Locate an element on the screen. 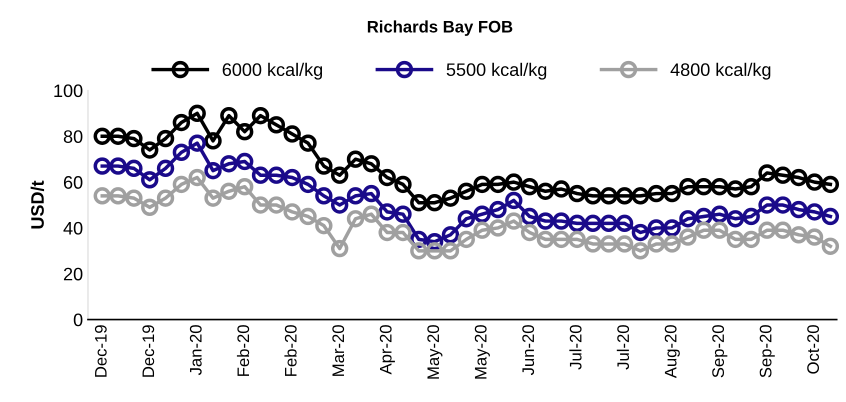 The image size is (846, 402). x-tick-label: Mar-20 is located at coordinates (338, 350).